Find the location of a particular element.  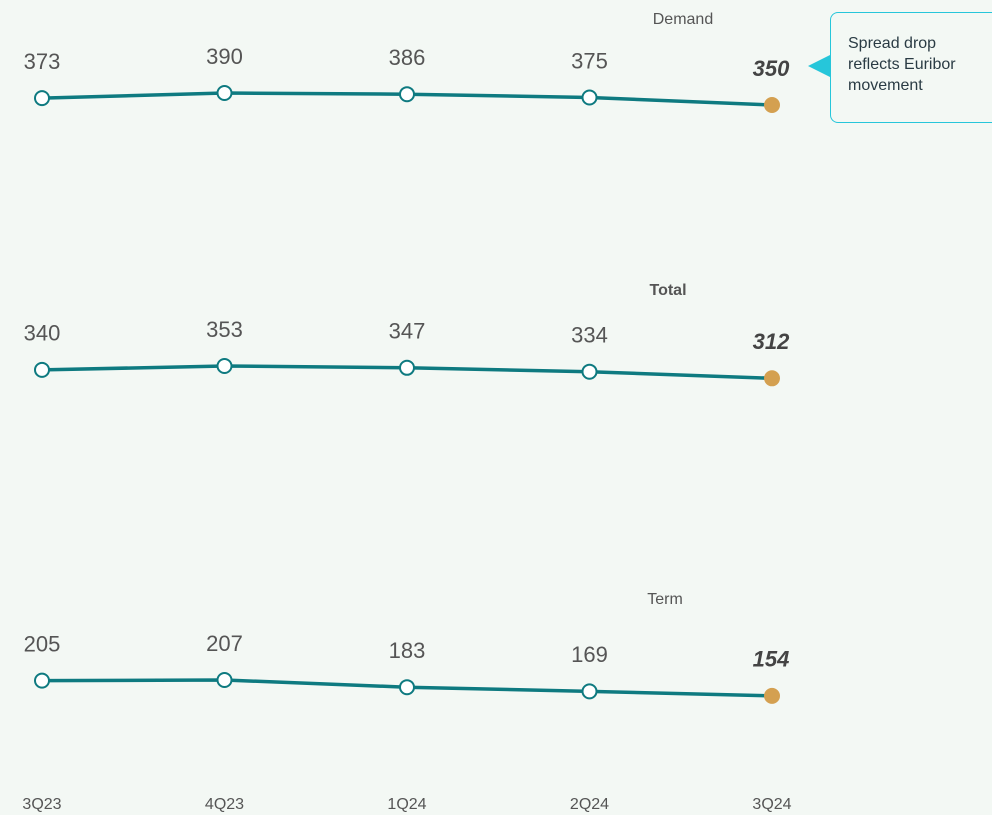

series-name: Demand is located at coordinates (683, 19).